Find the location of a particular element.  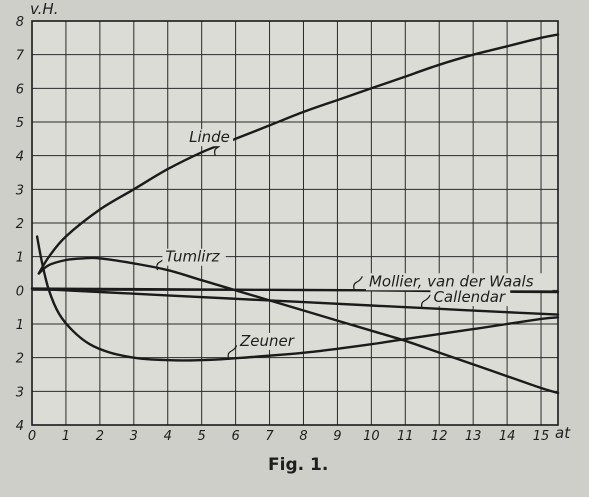

x-tick-label: 2 is located at coordinates (100, 436).